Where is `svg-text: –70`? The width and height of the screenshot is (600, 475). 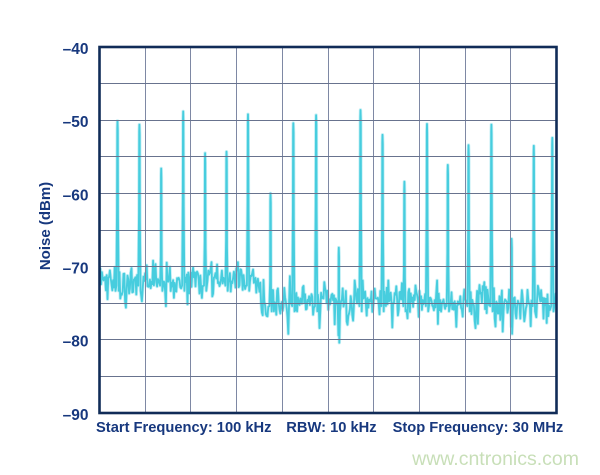 svg-text: –70 is located at coordinates (76, 269).